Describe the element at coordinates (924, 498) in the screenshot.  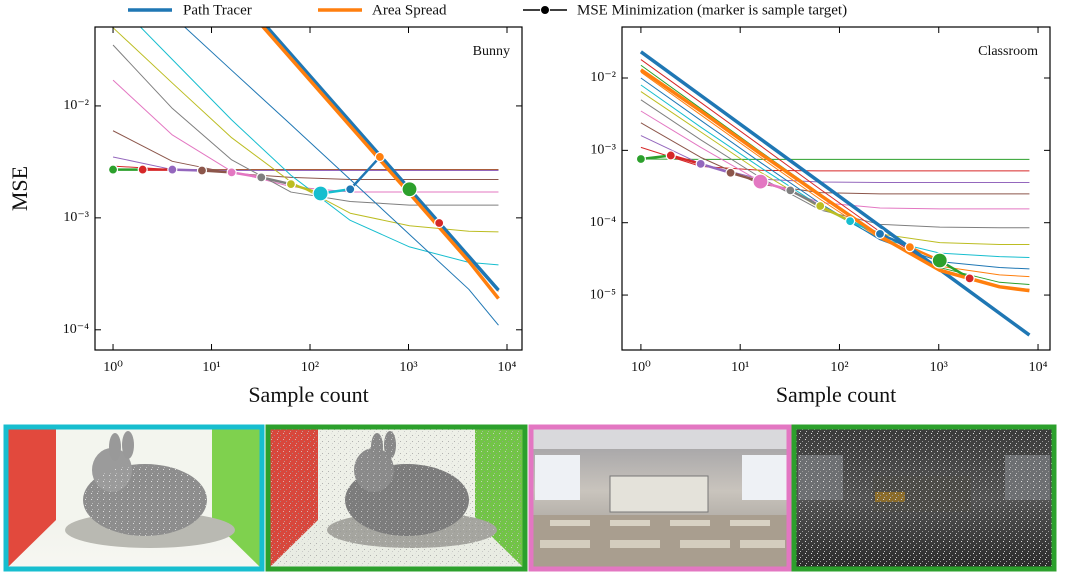
I see `render-classroom-pt` at that location.